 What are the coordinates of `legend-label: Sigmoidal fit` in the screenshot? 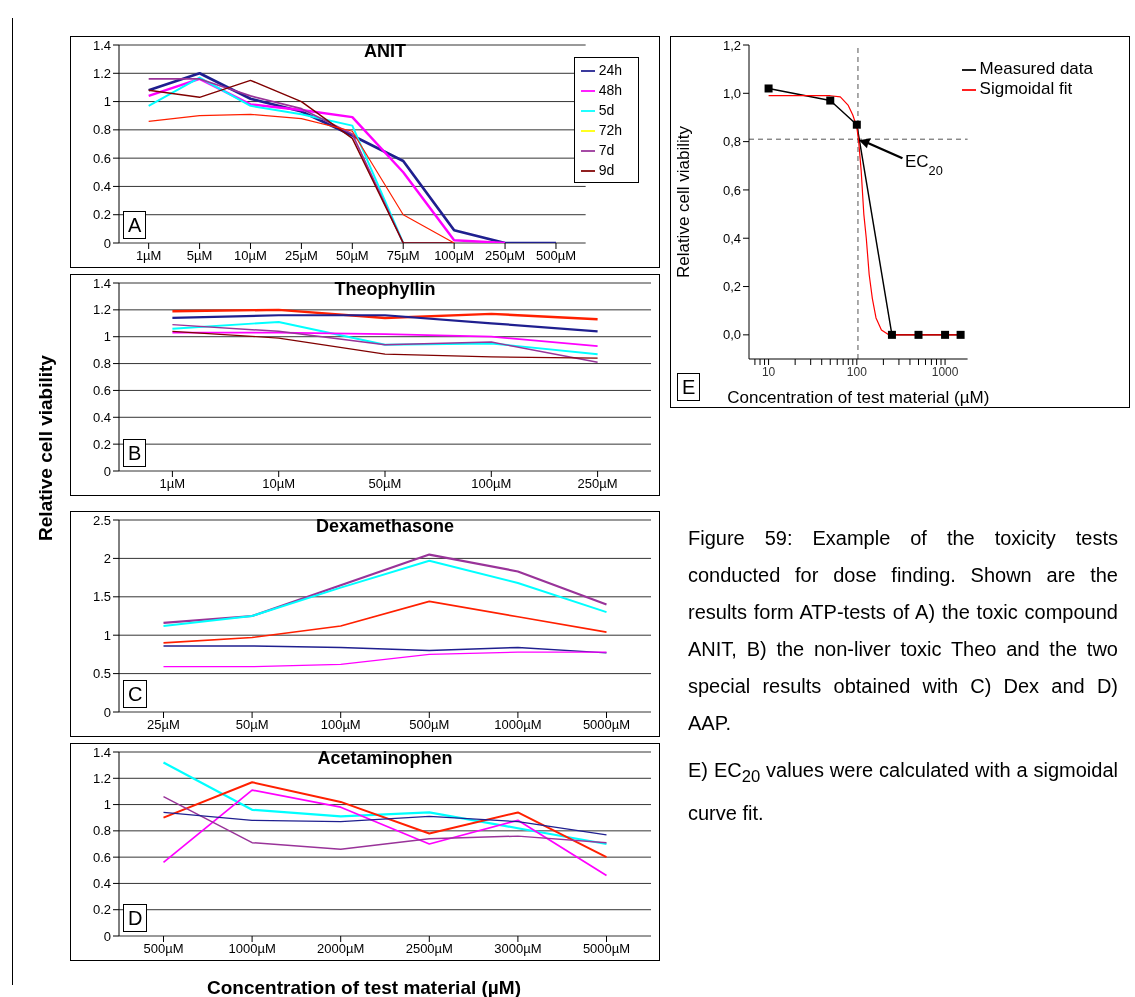 It's located at (1026, 88).